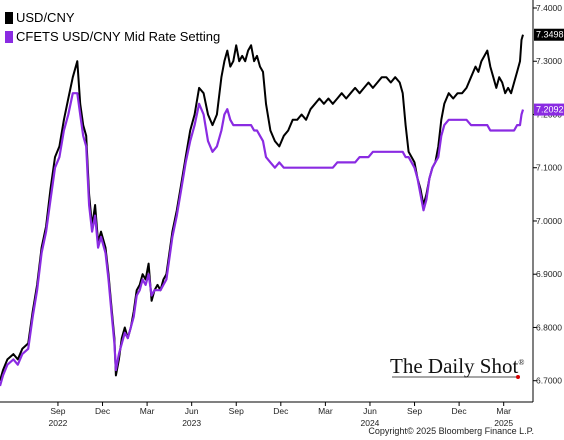 The image size is (564, 440). Describe the element at coordinates (191, 423) in the screenshot. I see `x-tick-year-label: 2023` at that location.